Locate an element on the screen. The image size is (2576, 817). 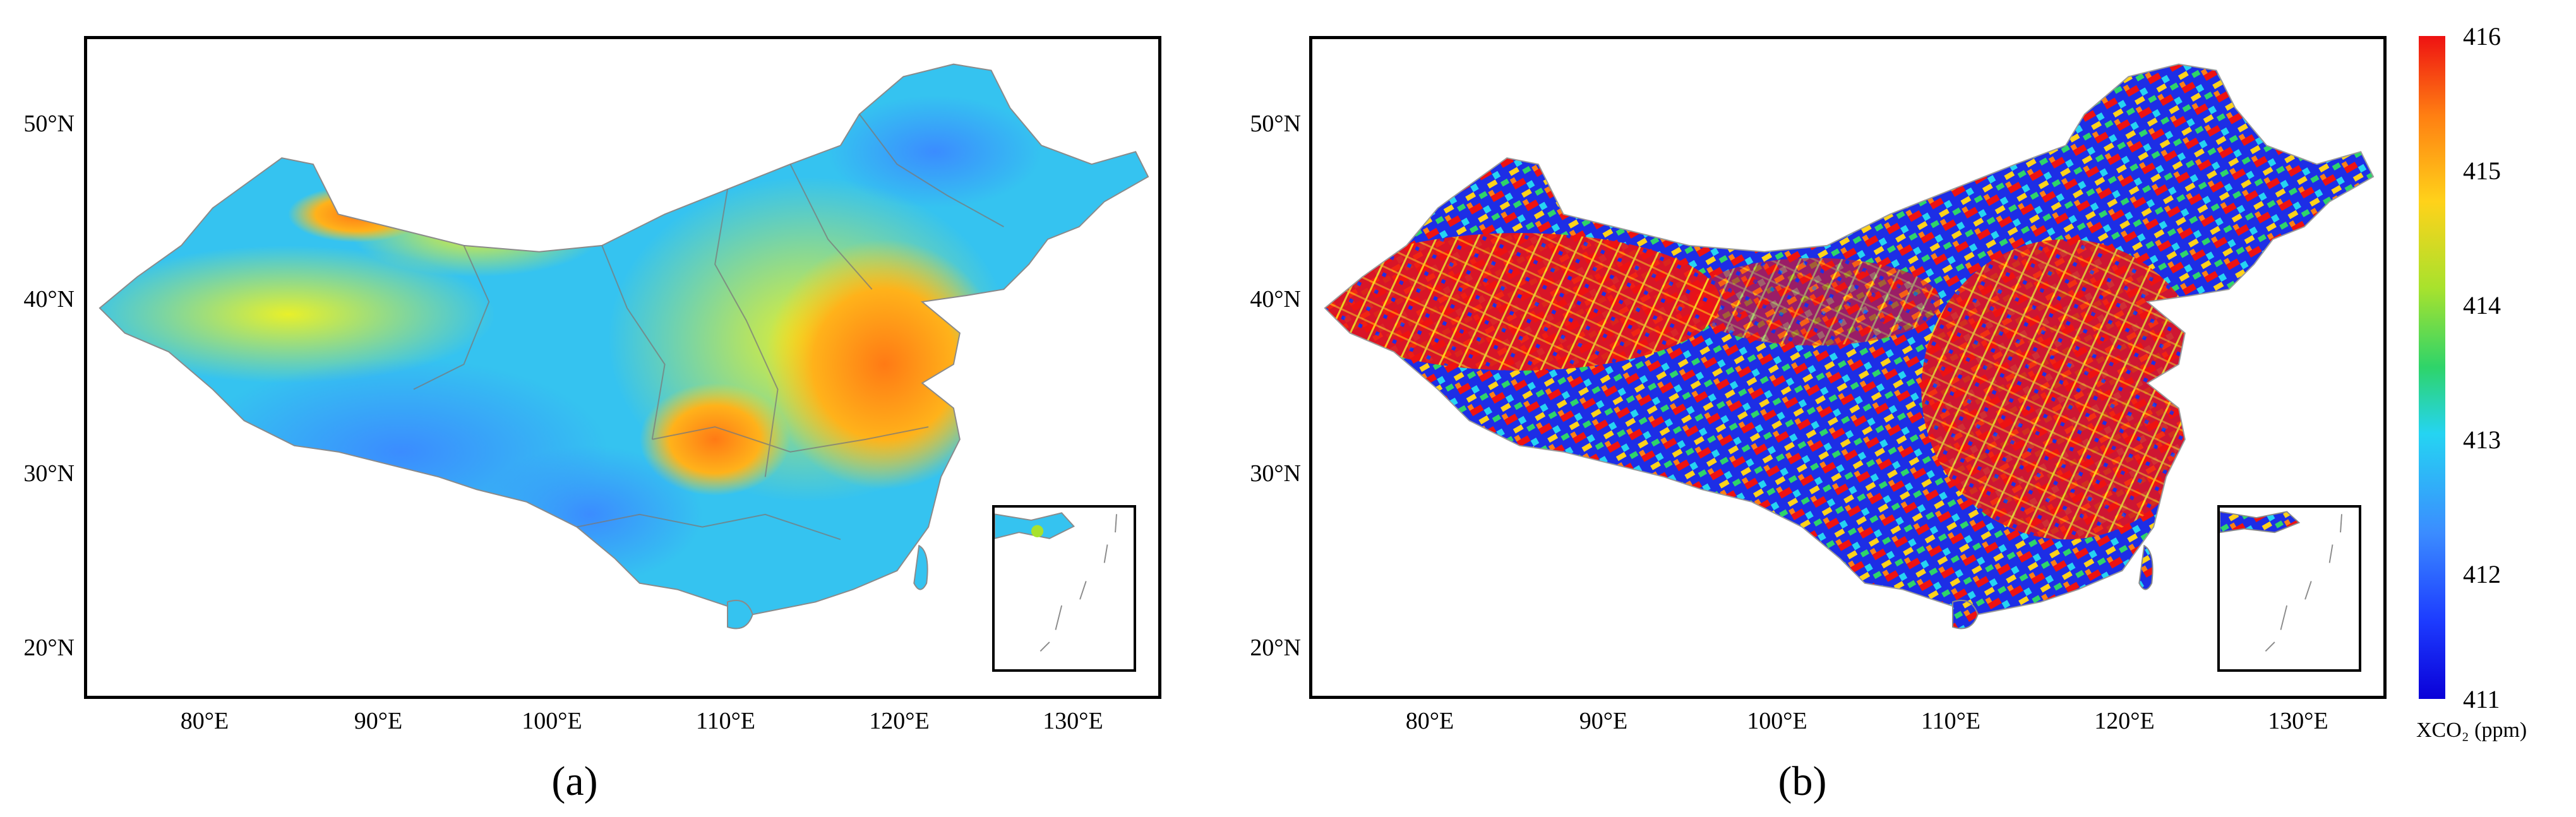
colorbar-tick-label: 416 is located at coordinates (2482, 36).